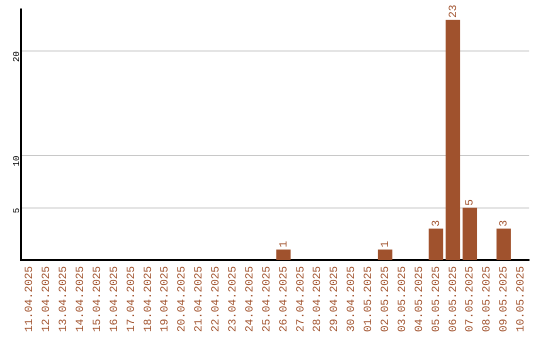 The image size is (540, 340). I want to click on x-tick-label: 05.05.2025, so click(436, 299).